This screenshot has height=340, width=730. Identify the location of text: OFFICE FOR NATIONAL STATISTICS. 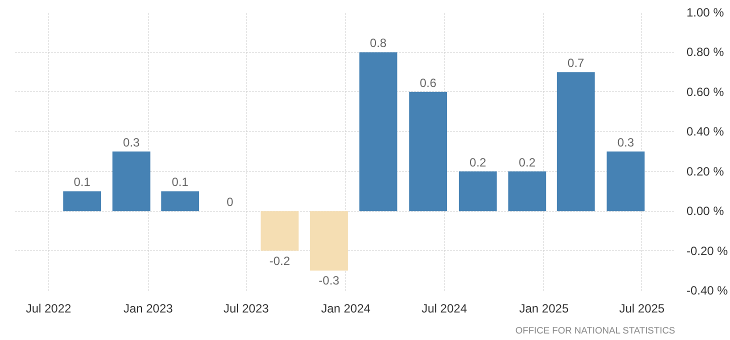
(595, 331).